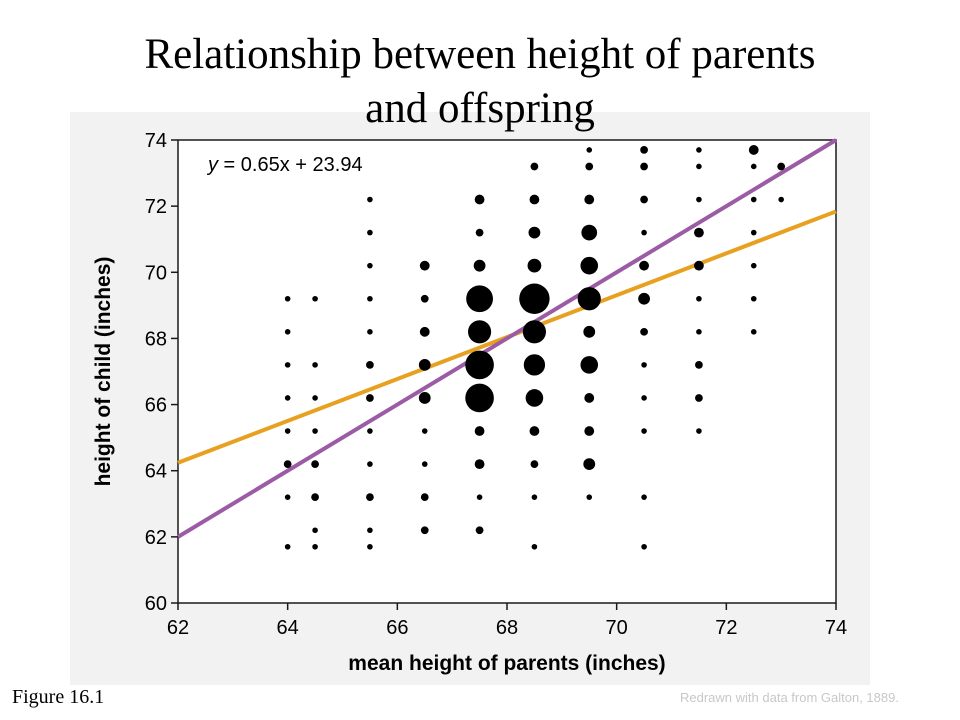 This screenshot has height=720, width=960. I want to click on x-tick-label: 74, so click(836, 628).